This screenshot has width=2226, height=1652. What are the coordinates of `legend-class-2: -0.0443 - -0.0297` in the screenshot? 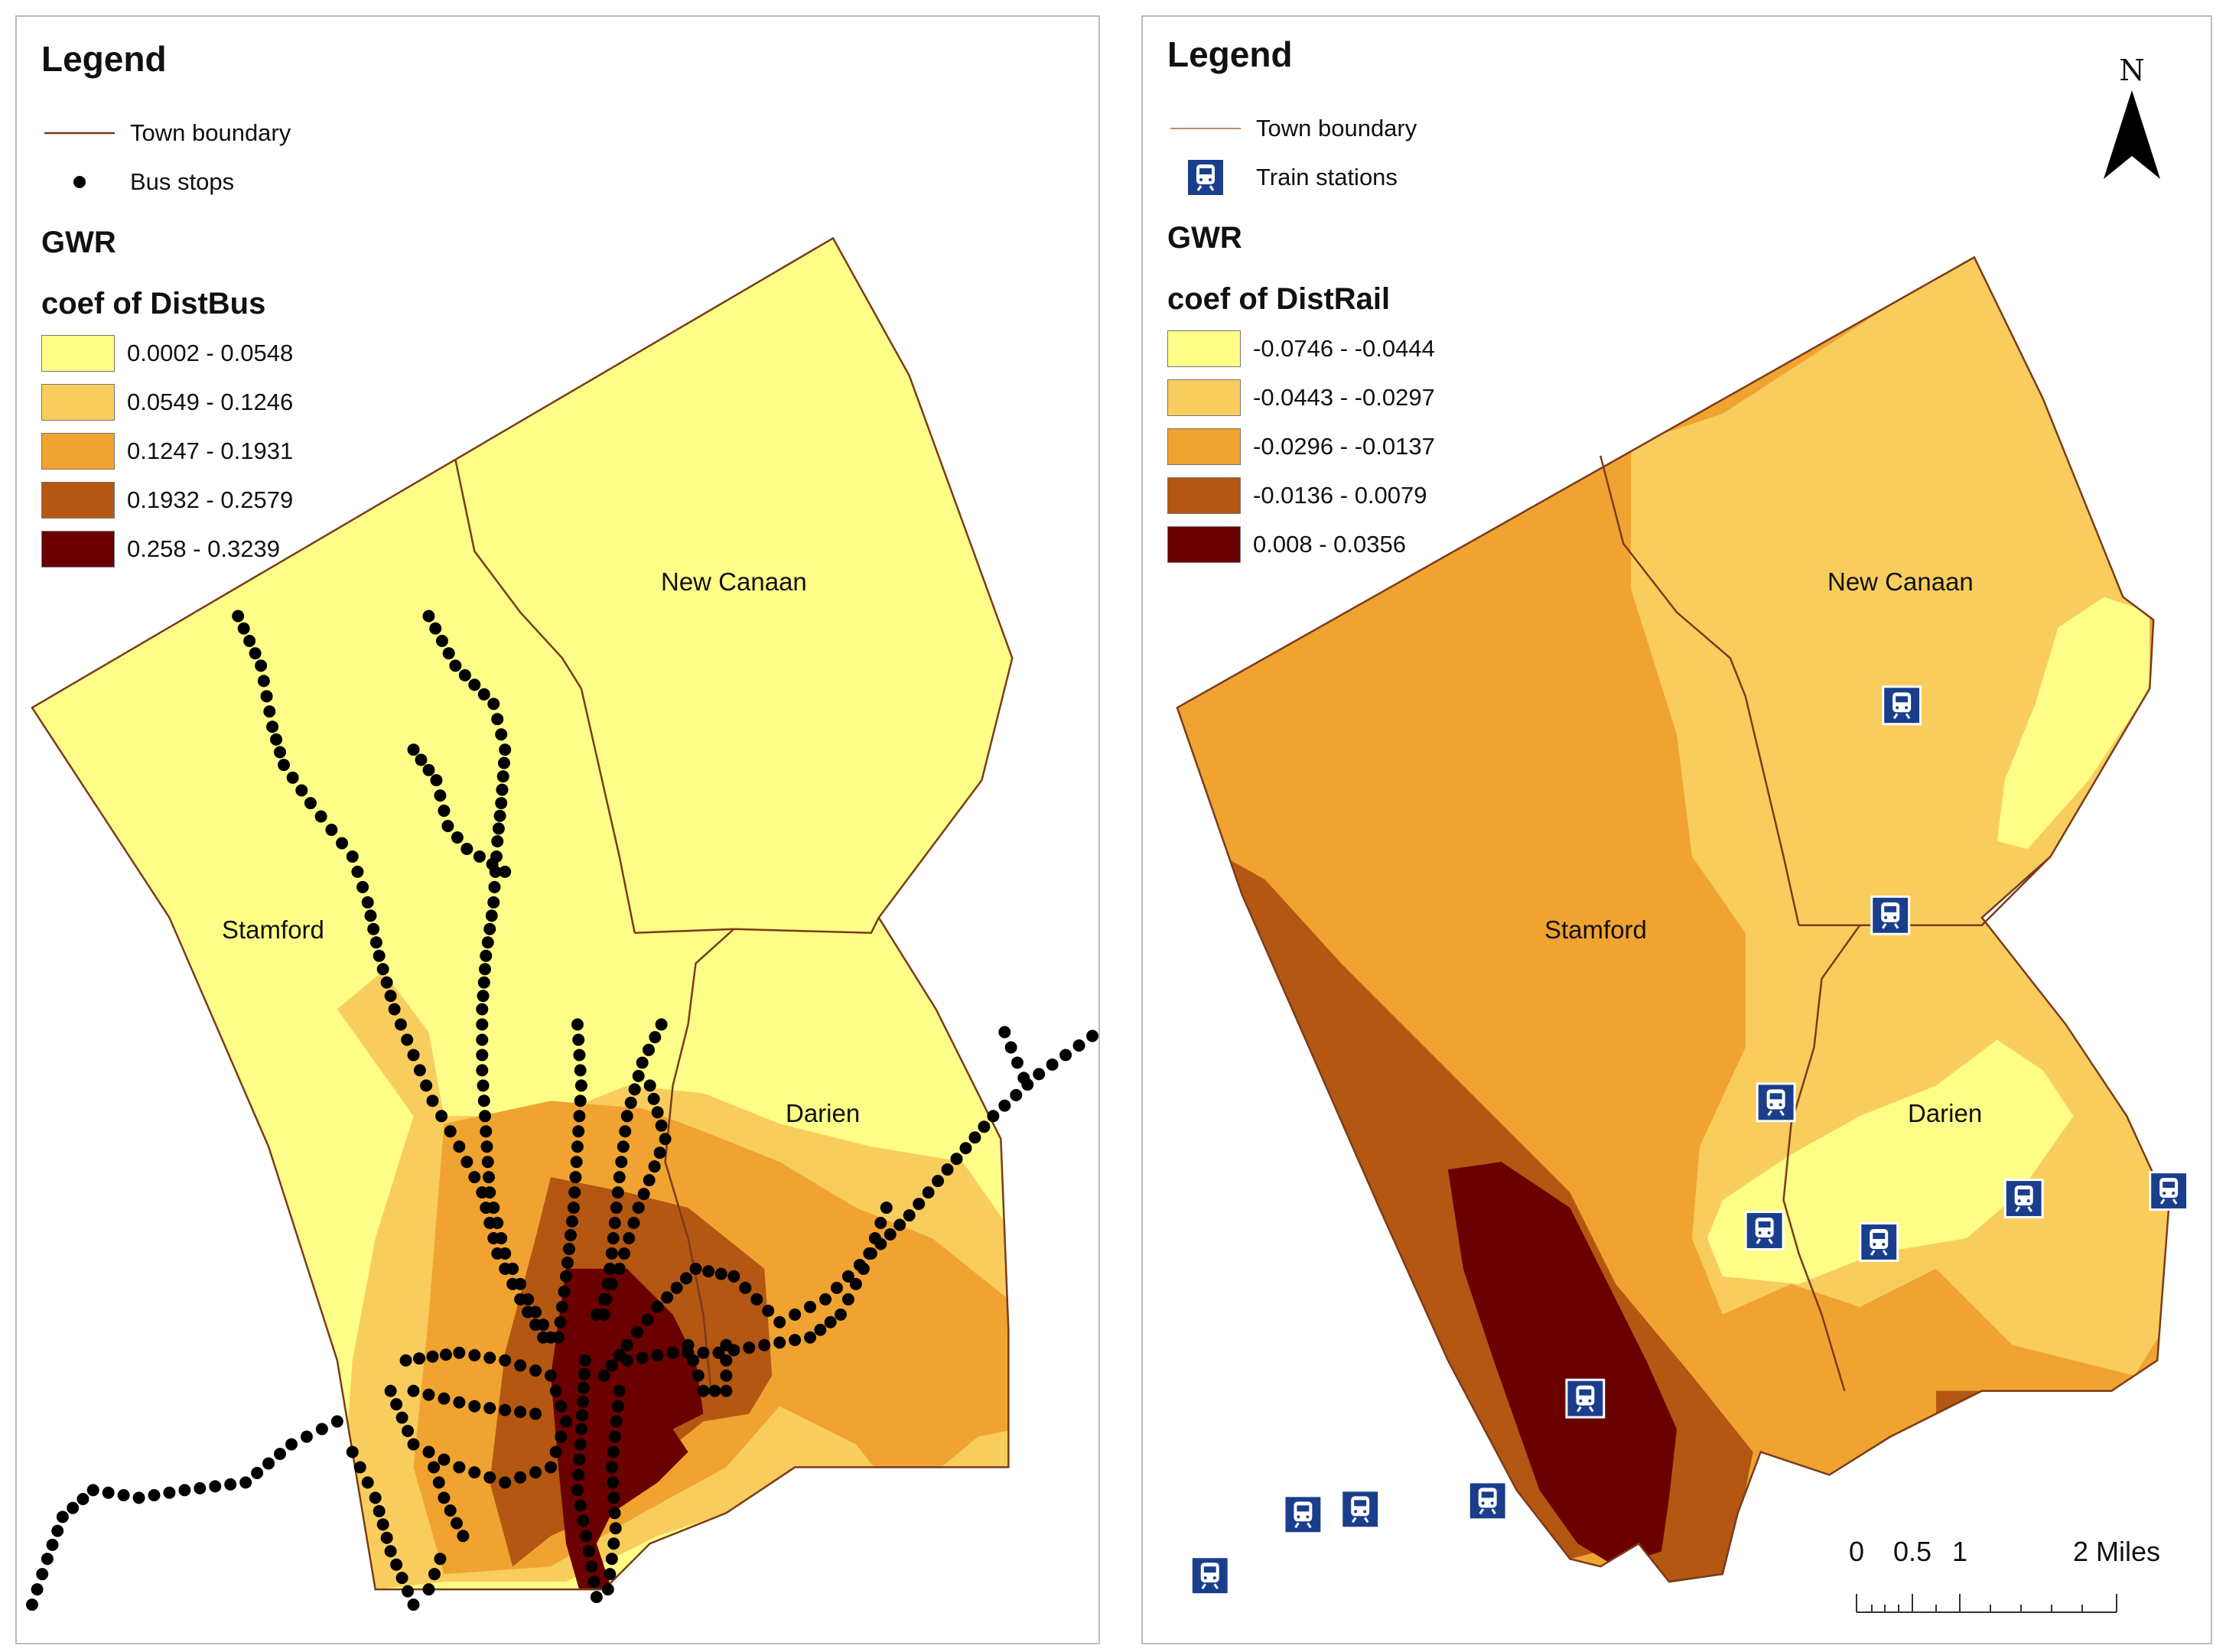 It's located at (1301, 398).